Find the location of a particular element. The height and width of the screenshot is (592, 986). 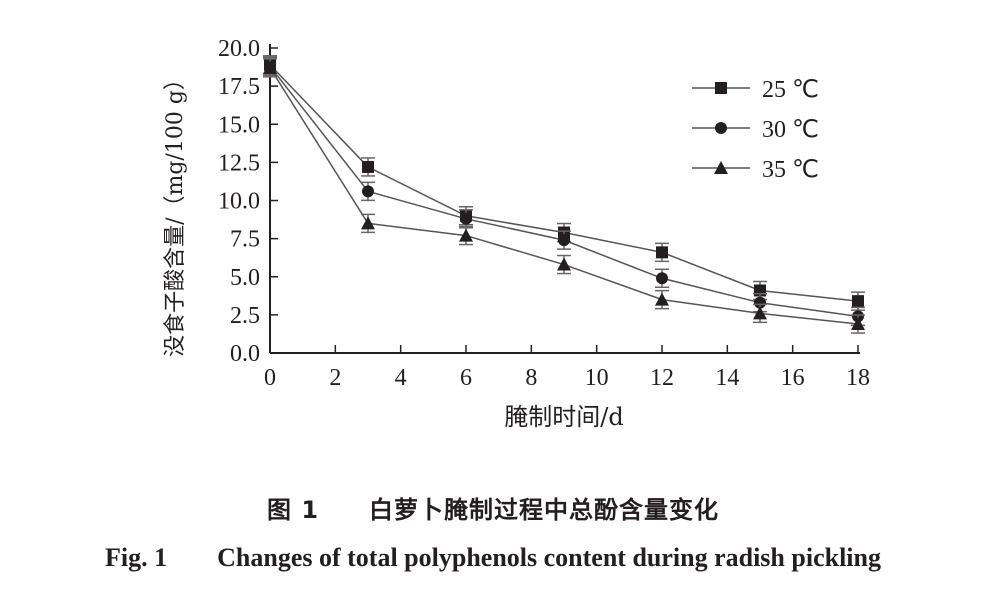

legend-label: 30 ℃ is located at coordinates (790, 130).